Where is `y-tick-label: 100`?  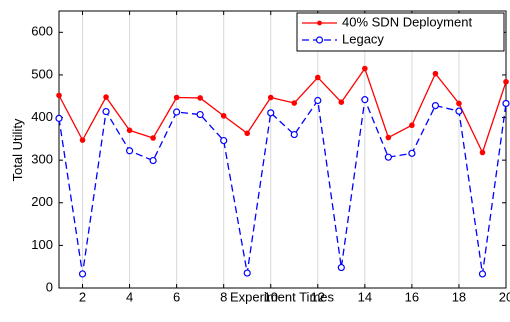 y-tick-label: 100 is located at coordinates (42, 244).